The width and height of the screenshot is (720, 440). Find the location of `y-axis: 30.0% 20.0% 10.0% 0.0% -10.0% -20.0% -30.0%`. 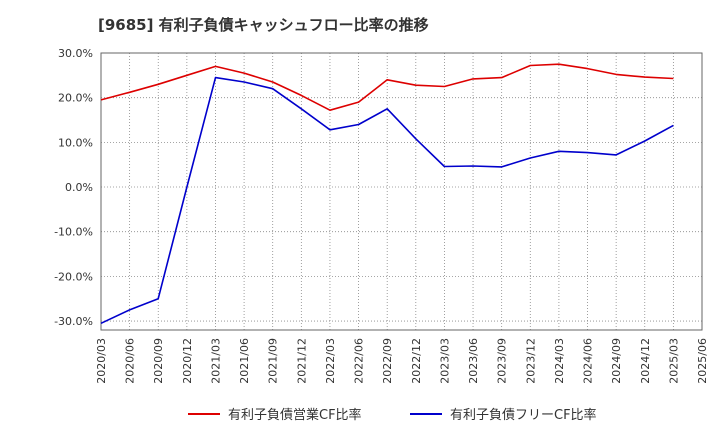

y-axis: 30.0% 20.0% 10.0% 0.0% -10.0% -20.0% -30.0% is located at coordinates (73, 187).